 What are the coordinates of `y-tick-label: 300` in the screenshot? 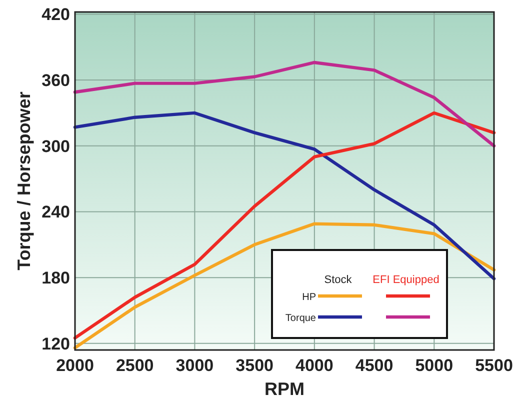 It's located at (56, 146).